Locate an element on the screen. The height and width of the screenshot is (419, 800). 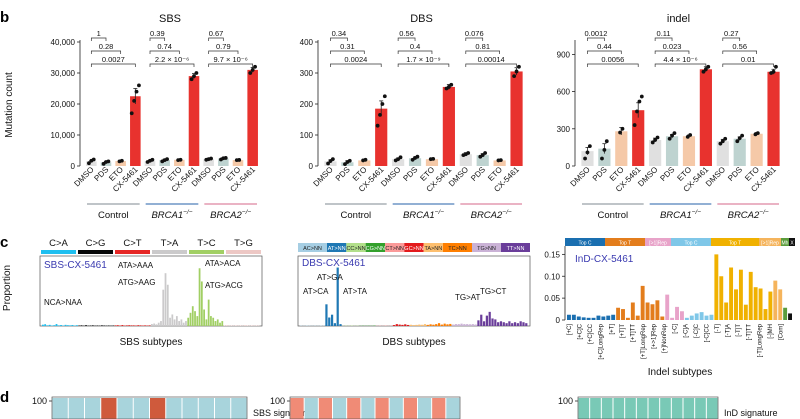
y-tick-label: 900 is located at coordinates (564, 54).